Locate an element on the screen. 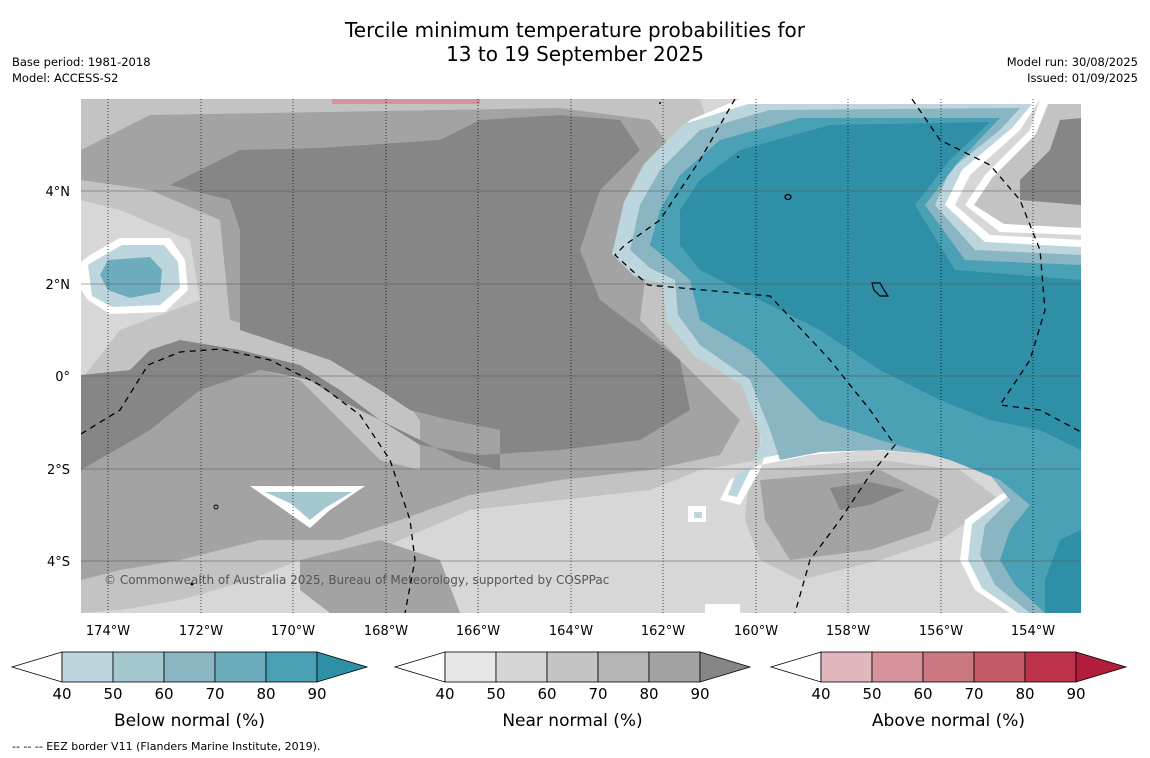 This screenshot has width=1150, height=758. lon-label: 172°W is located at coordinates (201, 631).